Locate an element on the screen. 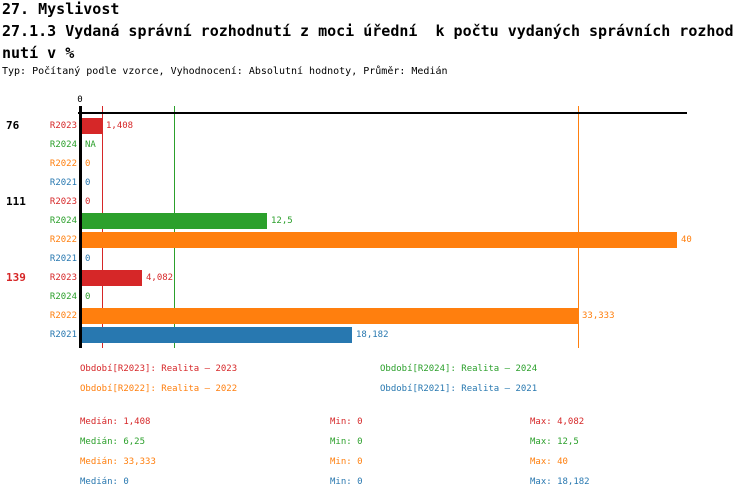  bar-value-label: 18,182 is located at coordinates (372, 335).